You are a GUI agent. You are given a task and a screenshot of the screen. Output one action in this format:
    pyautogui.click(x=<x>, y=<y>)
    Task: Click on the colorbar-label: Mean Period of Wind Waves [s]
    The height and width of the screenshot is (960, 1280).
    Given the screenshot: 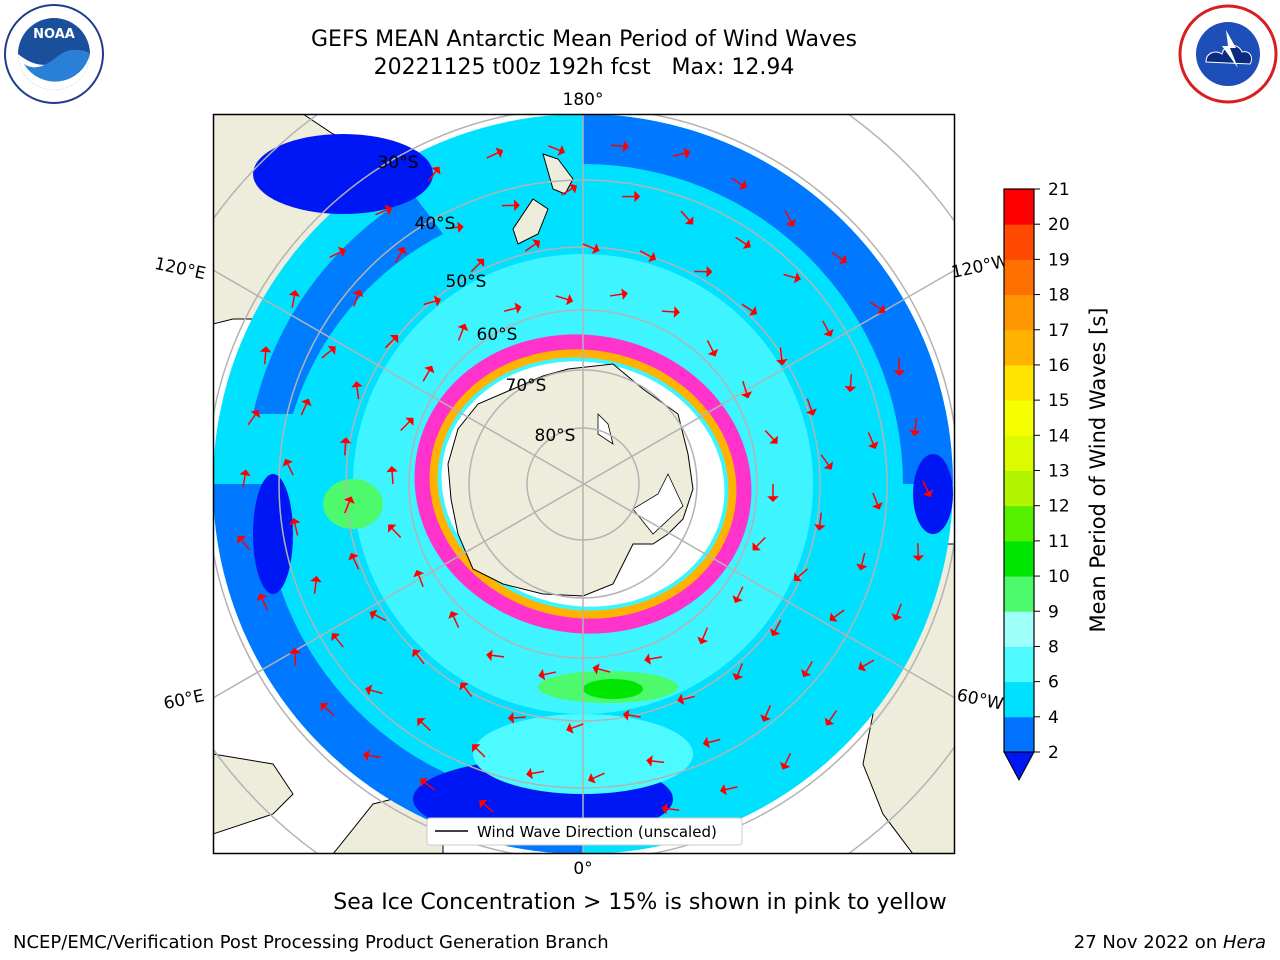 What is the action you would take?
    pyautogui.click(x=1098, y=470)
    